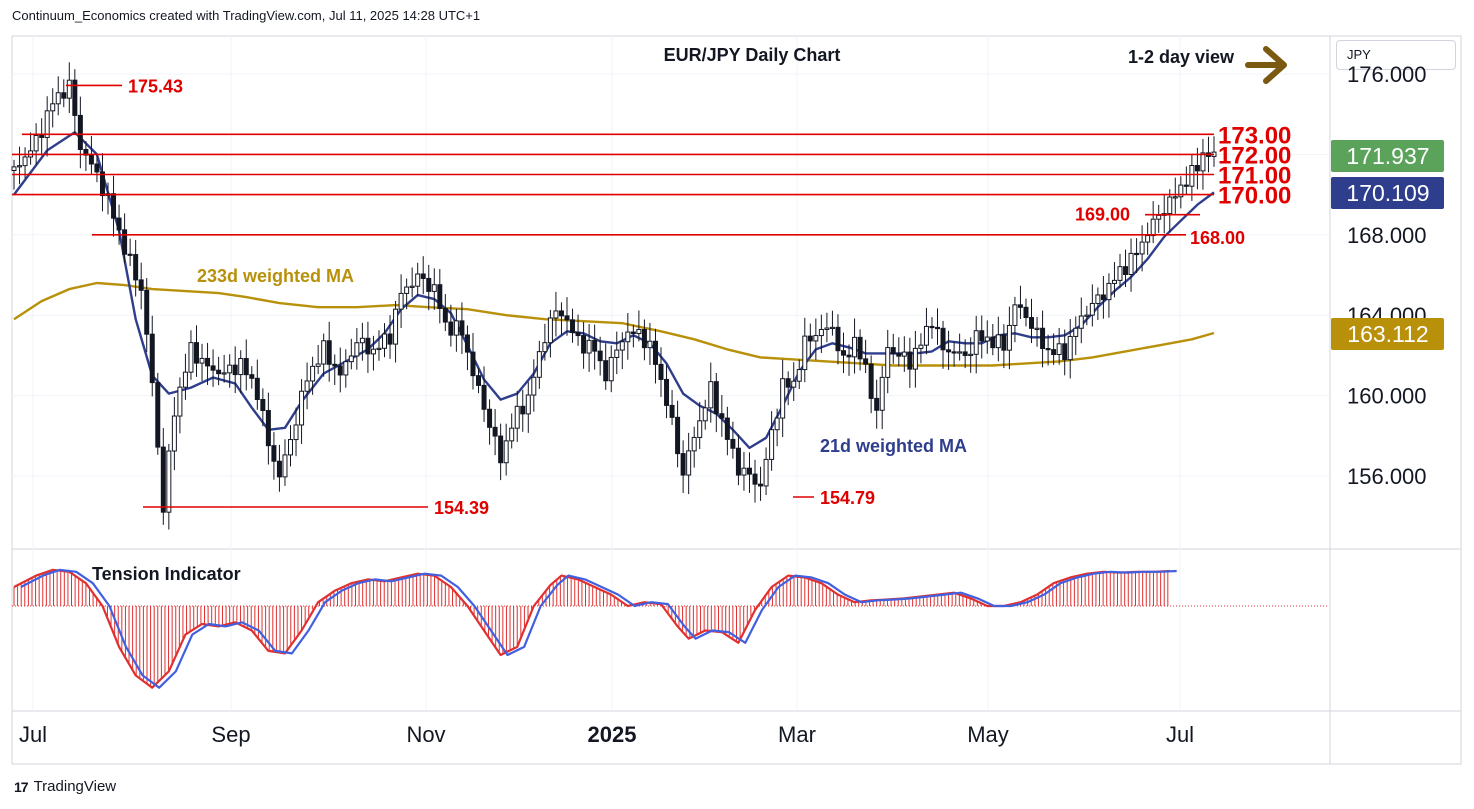 The width and height of the screenshot is (1474, 809). Describe the element at coordinates (166, 574) in the screenshot. I see `tension-indicator-label: Tension Indicator` at that location.